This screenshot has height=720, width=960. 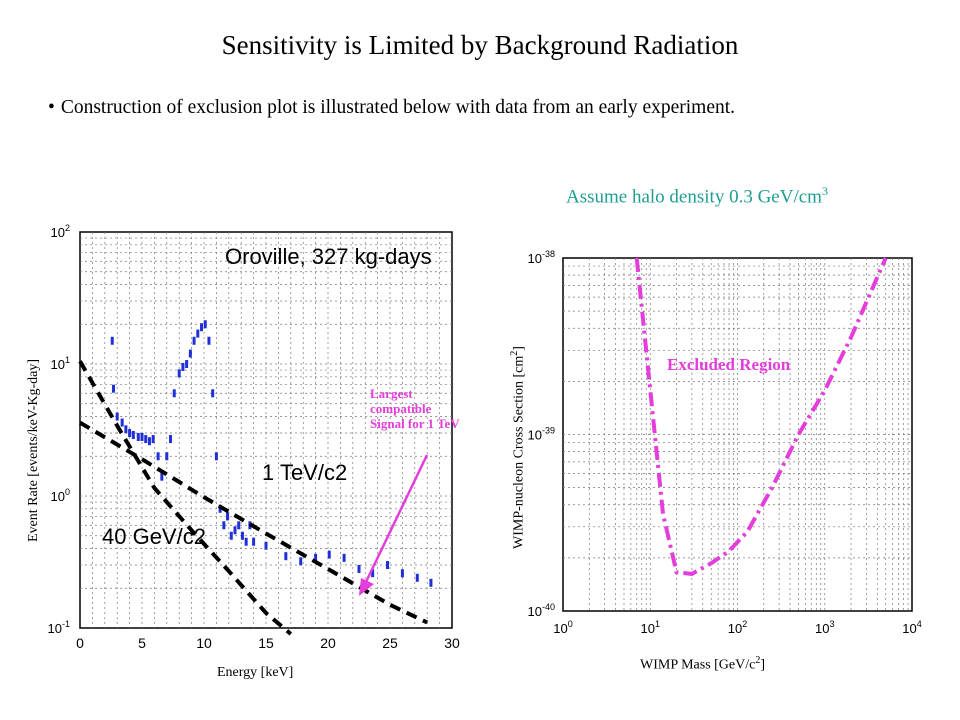 What do you see at coordinates (66, 624) in the screenshot?
I see `left-y-tick-label-exp: -1` at bounding box center [66, 624].